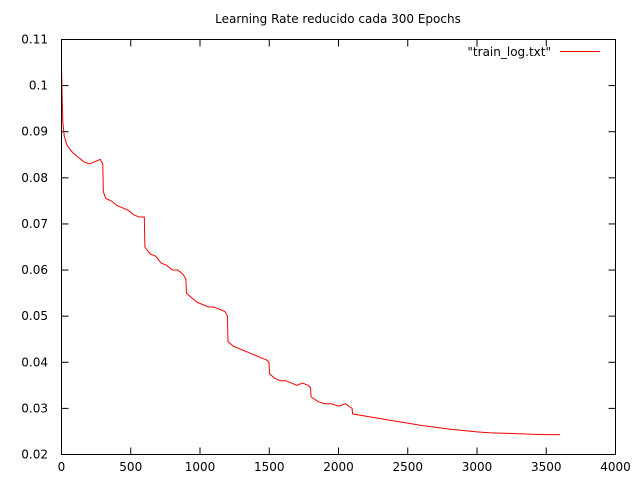 The height and width of the screenshot is (480, 640). What do you see at coordinates (200, 467) in the screenshot?
I see `x-tick-label: 1000` at bounding box center [200, 467].